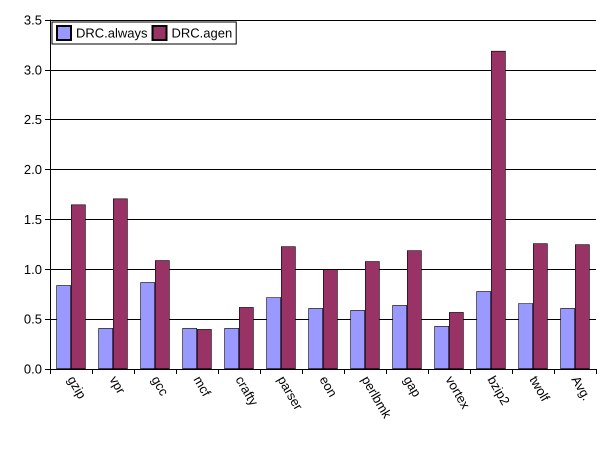 This screenshot has width=612, height=449. Describe the element at coordinates (33, 269) in the screenshot. I see `y-tick-label: 1.0` at that location.